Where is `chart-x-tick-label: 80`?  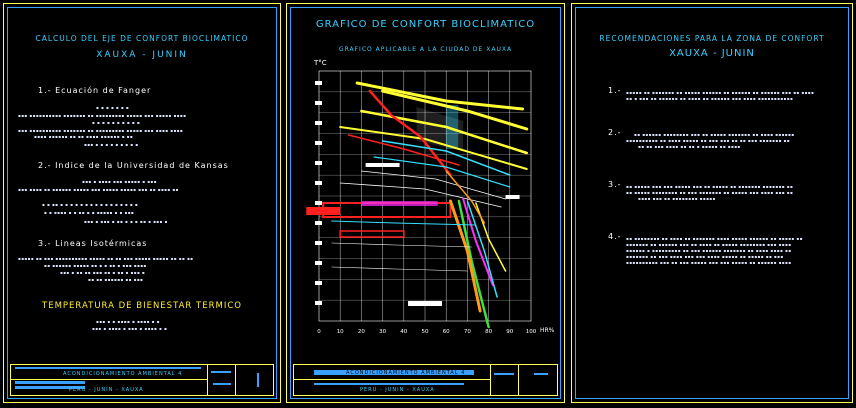
chart-x-tick-label: 80 is located at coordinates (488, 332).